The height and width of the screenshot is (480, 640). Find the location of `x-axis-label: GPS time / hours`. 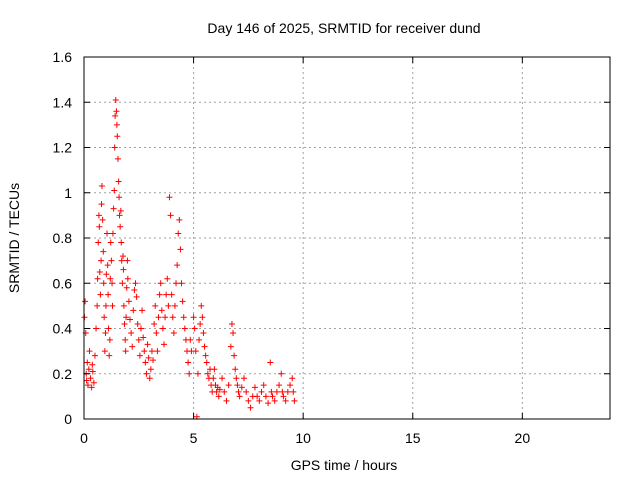

x-axis-label: GPS time / hours is located at coordinates (344, 465).